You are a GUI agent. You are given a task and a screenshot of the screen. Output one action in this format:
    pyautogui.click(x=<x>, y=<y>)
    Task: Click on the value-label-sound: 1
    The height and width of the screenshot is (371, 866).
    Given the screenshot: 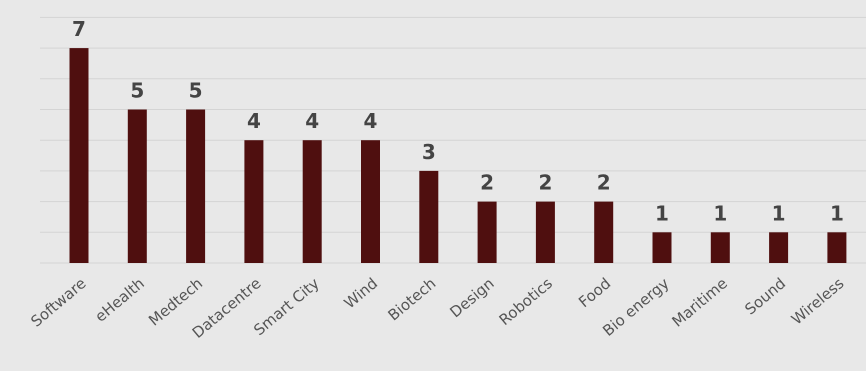 What is the action you would take?
    pyautogui.click(x=779, y=213)
    